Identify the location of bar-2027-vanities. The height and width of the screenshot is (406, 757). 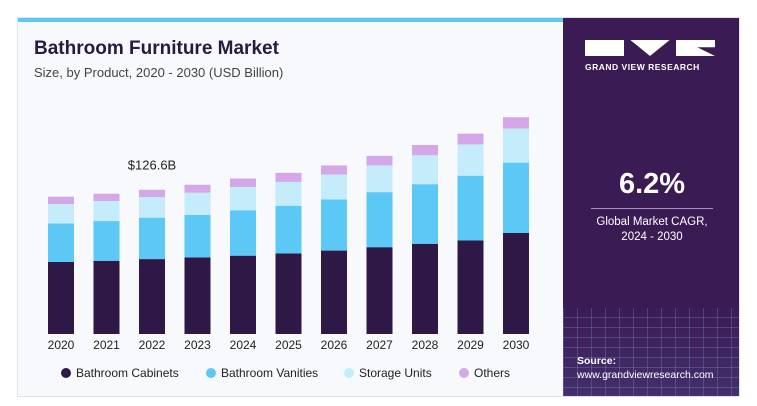
(379, 220).